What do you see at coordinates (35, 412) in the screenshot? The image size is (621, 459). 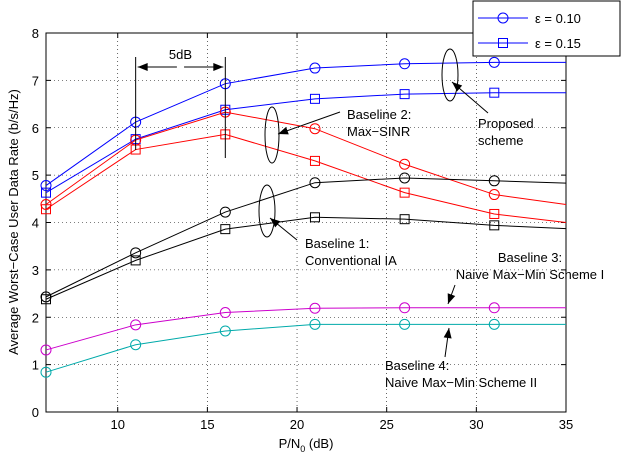 I see `y-tick-label: 0` at bounding box center [35, 412].